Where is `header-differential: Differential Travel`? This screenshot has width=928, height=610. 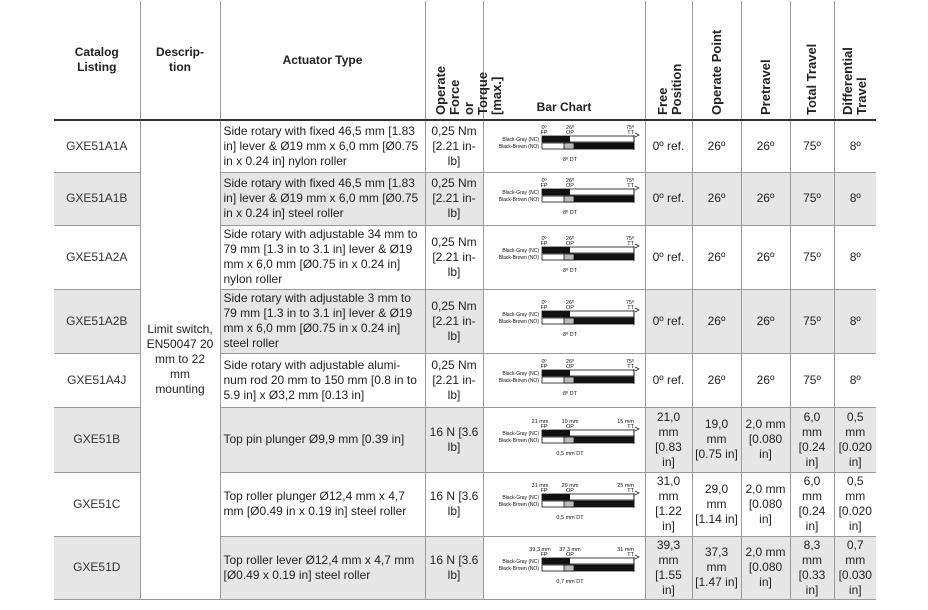
header-differential: Differential Travel is located at coordinates (855, 61).